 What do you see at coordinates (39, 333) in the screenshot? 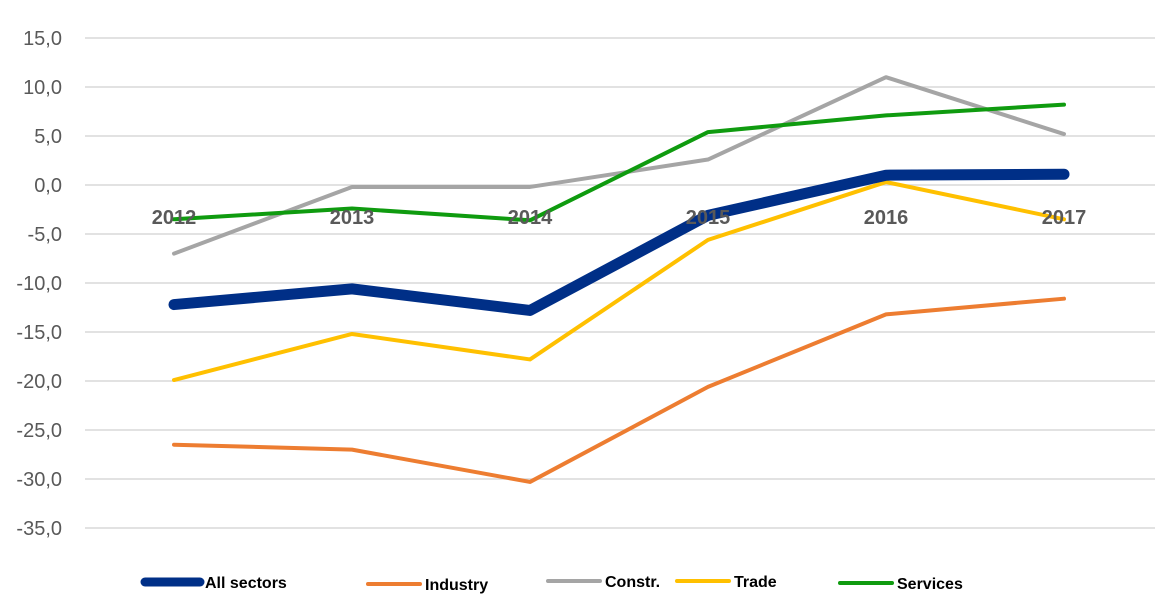
I see `y-tick-label: -15,0` at bounding box center [39, 333].